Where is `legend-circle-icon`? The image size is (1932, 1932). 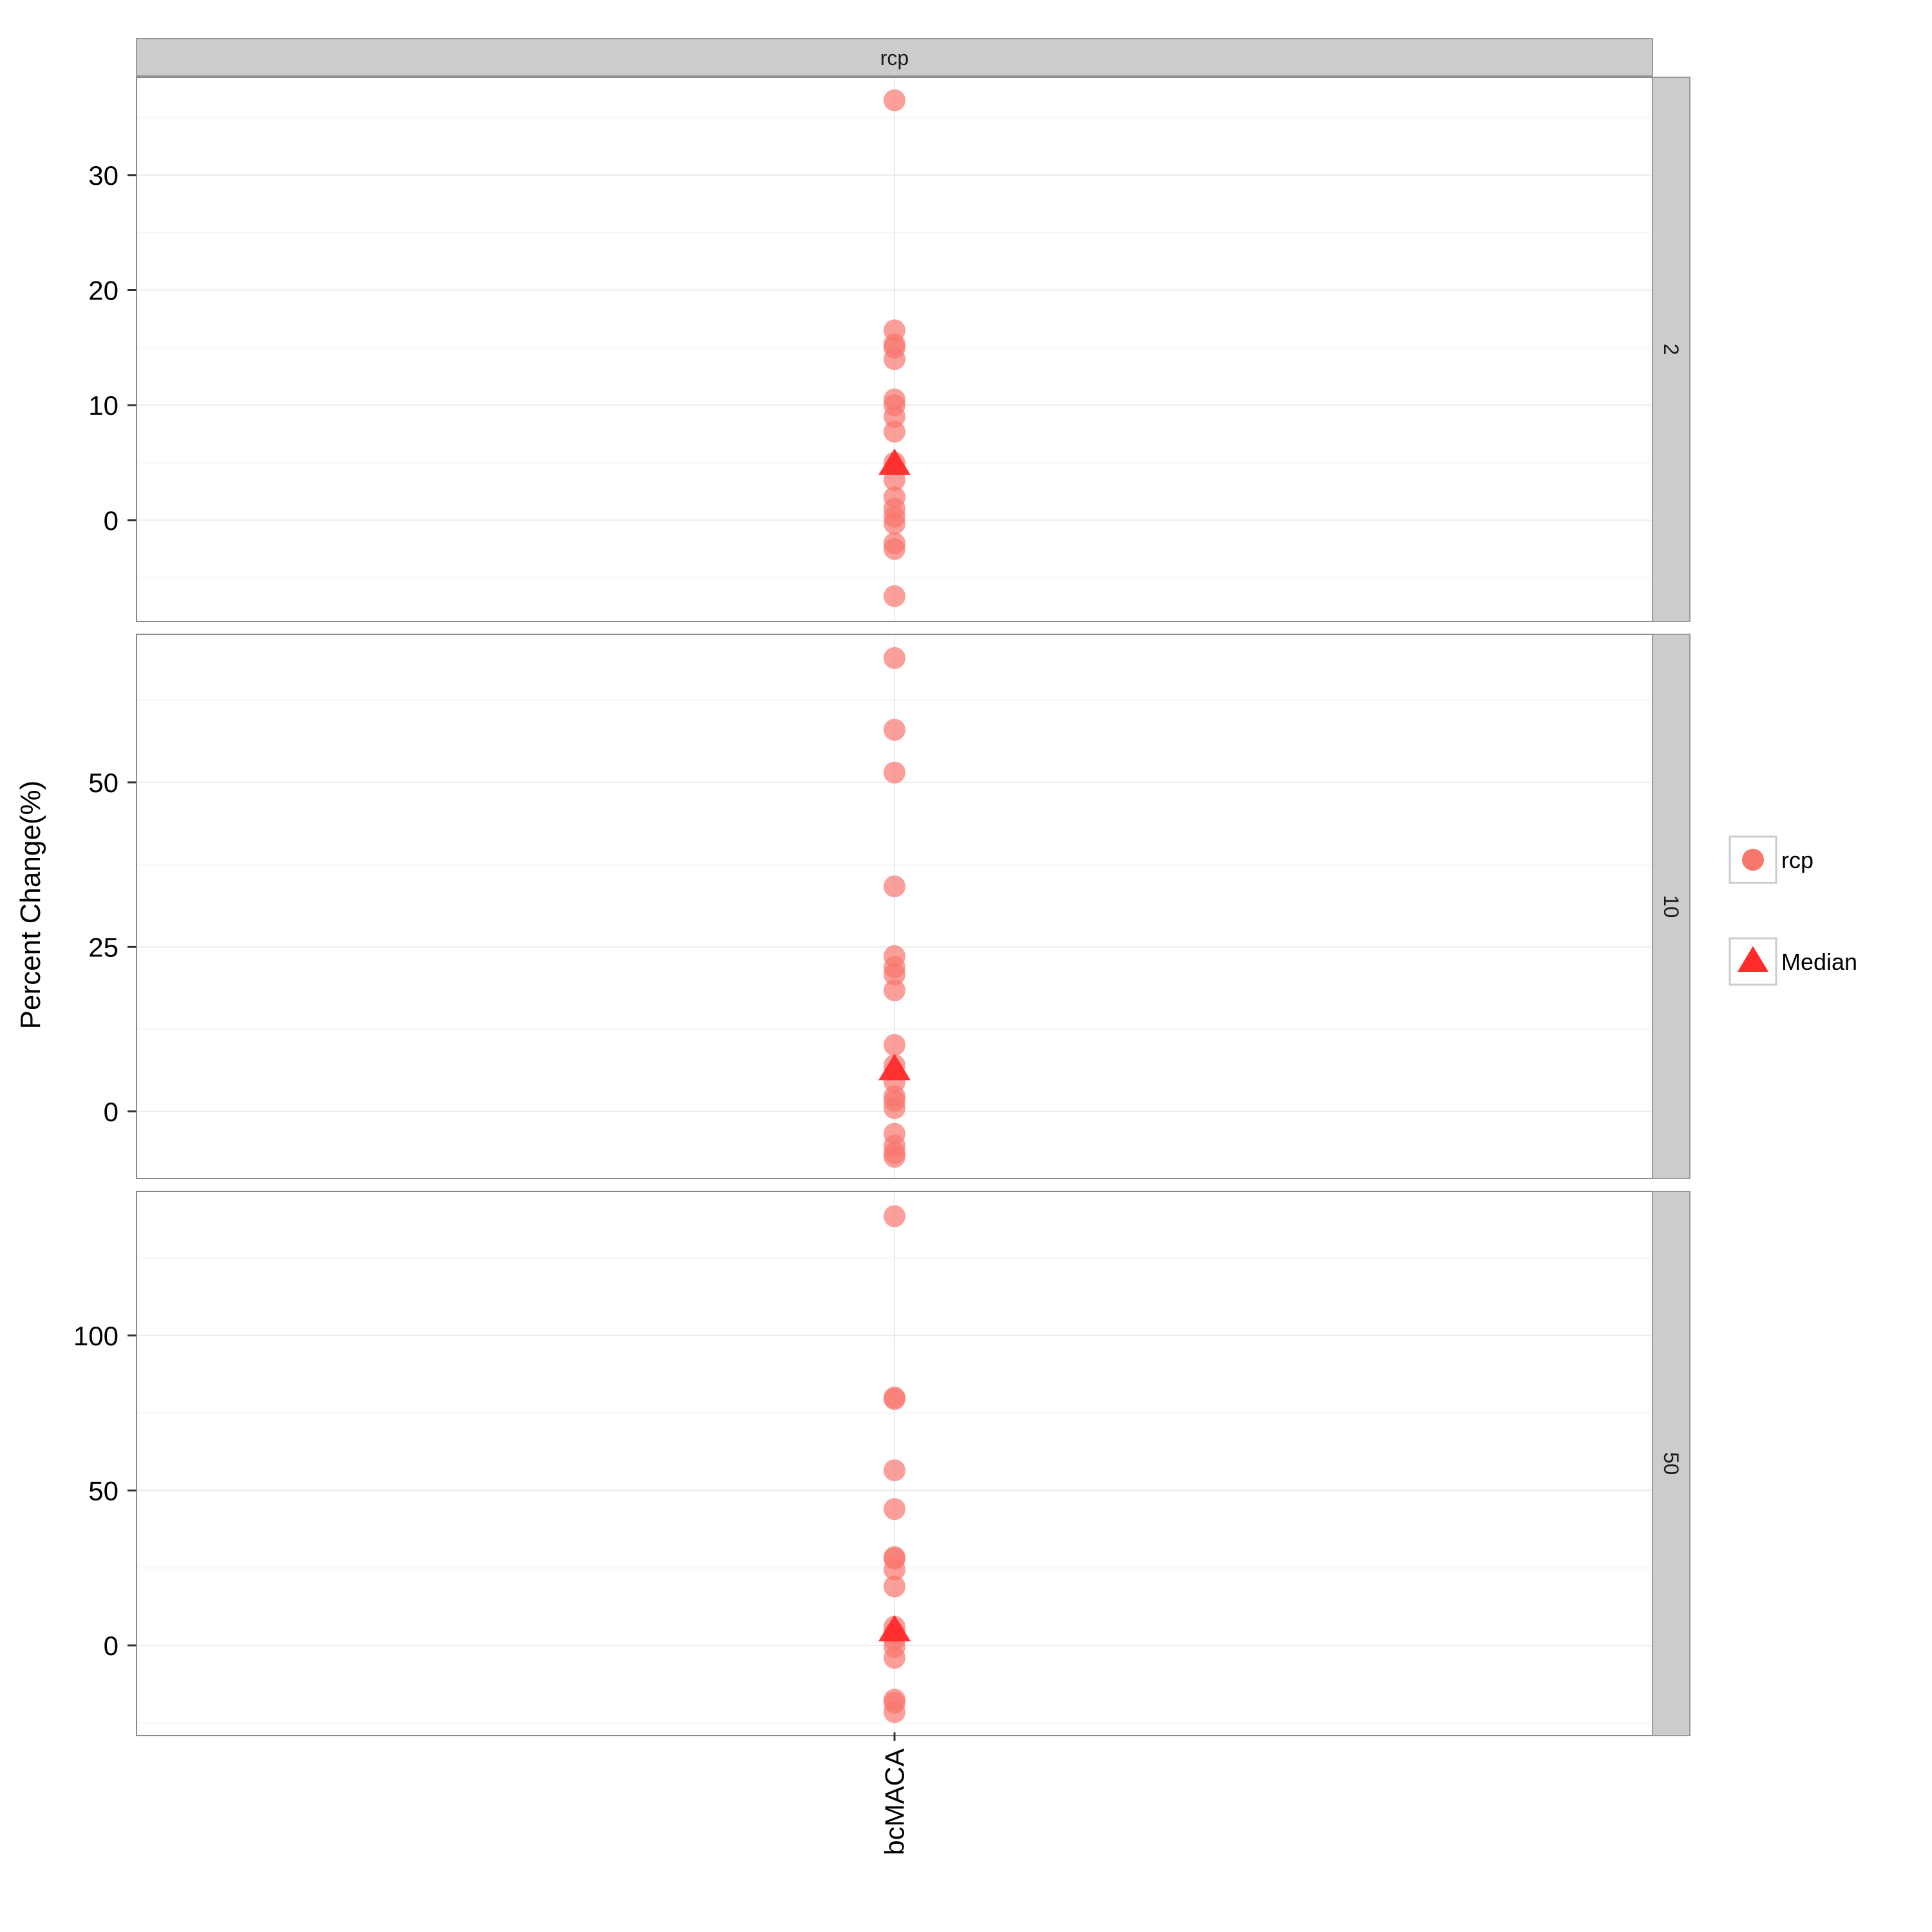 legend-circle-icon is located at coordinates (1753, 860).